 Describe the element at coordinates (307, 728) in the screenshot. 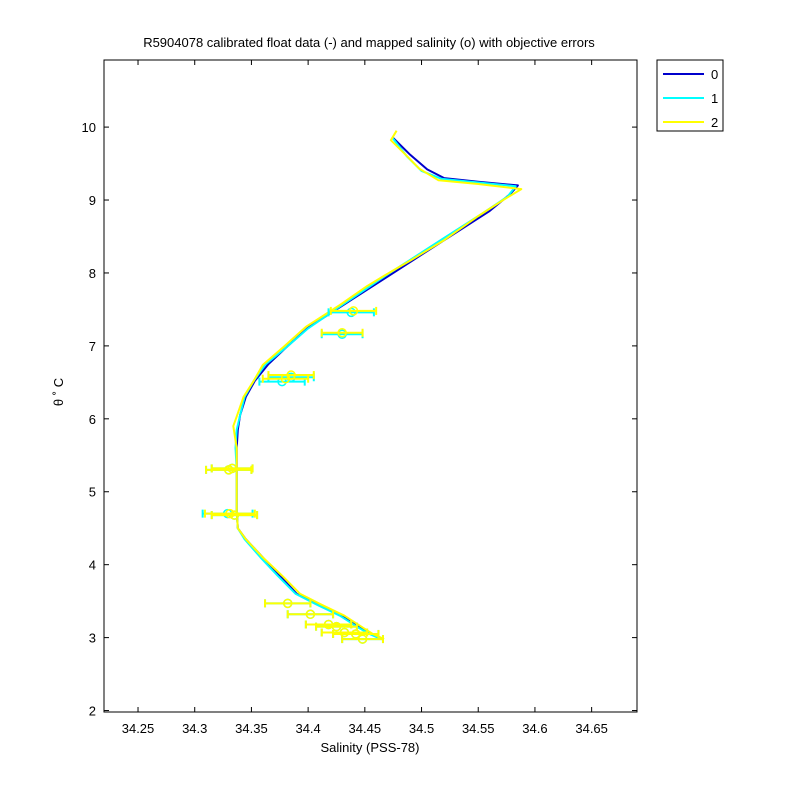

I see `x-tick-label: 34.4` at that location.